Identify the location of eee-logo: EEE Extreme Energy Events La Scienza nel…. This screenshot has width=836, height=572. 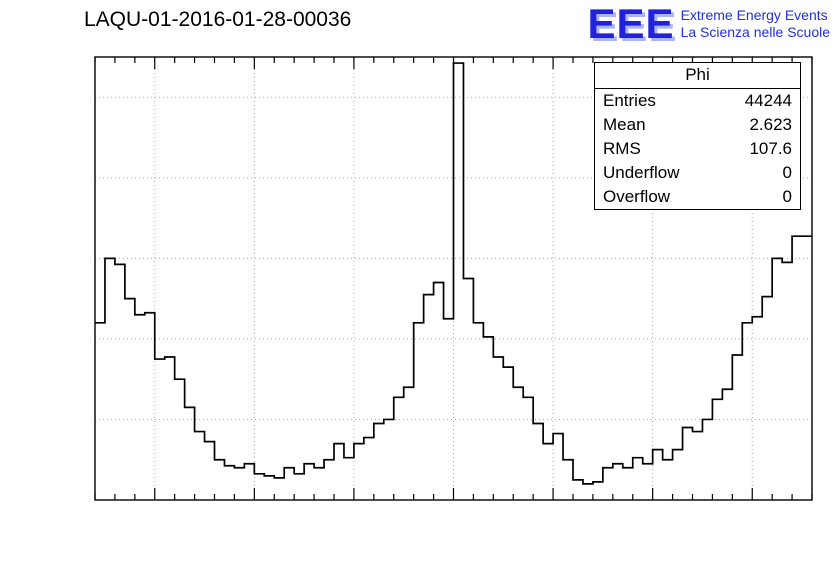
(708, 23).